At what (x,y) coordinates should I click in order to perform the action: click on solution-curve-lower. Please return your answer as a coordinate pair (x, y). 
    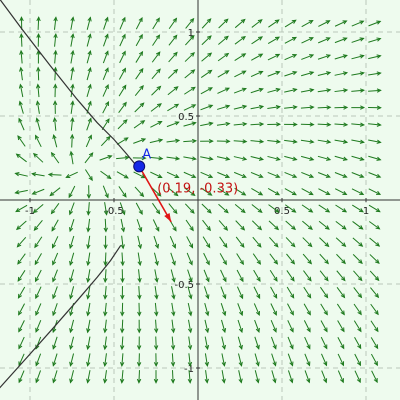
    Looking at the image, I should click on (61, 317).